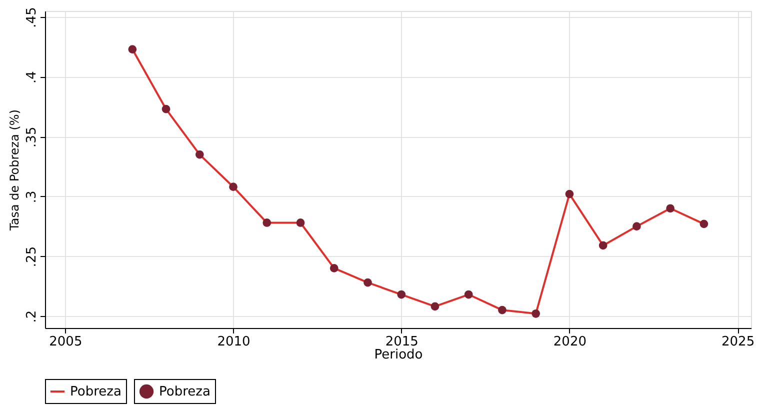 This screenshot has width=765, height=410. I want to click on x-tick-label: 2015, so click(401, 342).